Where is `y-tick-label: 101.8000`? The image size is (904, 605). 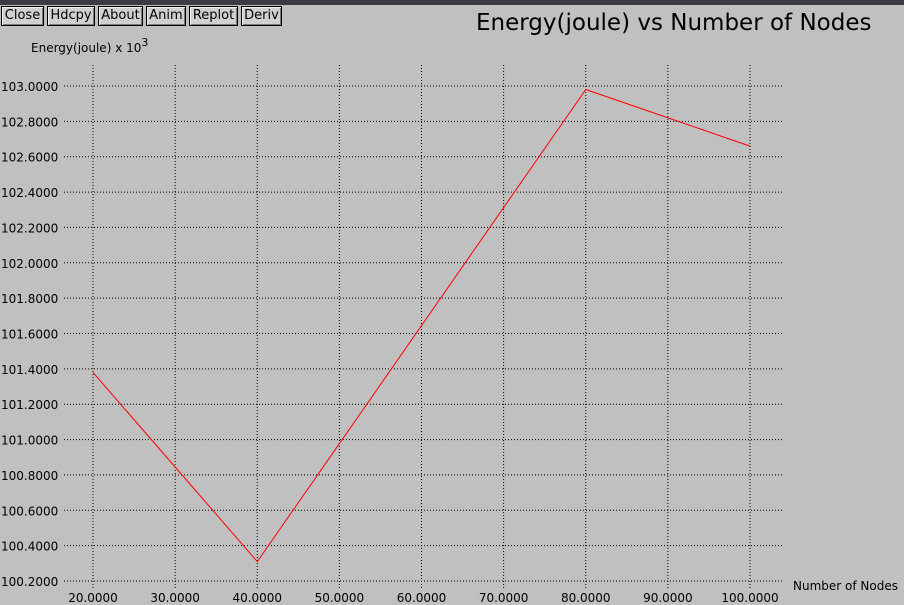 y-tick-label: 101.8000 is located at coordinates (29, 299).